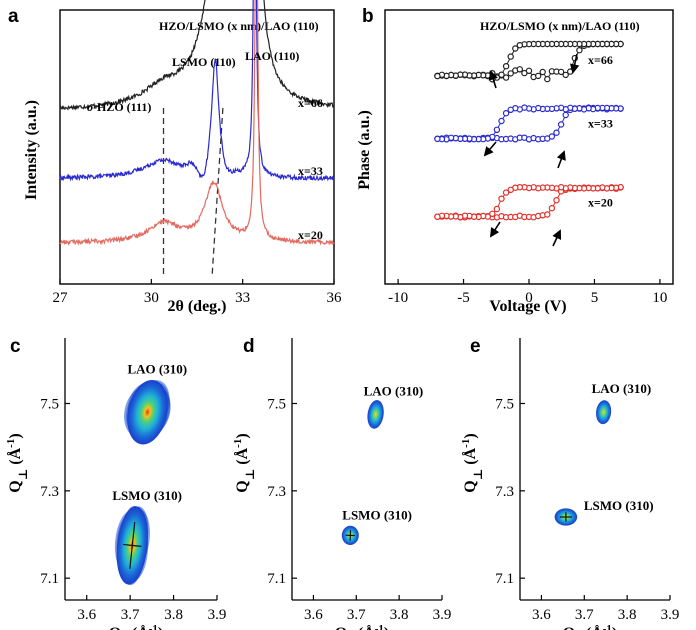  I want to click on x-tick-label: 30, so click(151, 298).